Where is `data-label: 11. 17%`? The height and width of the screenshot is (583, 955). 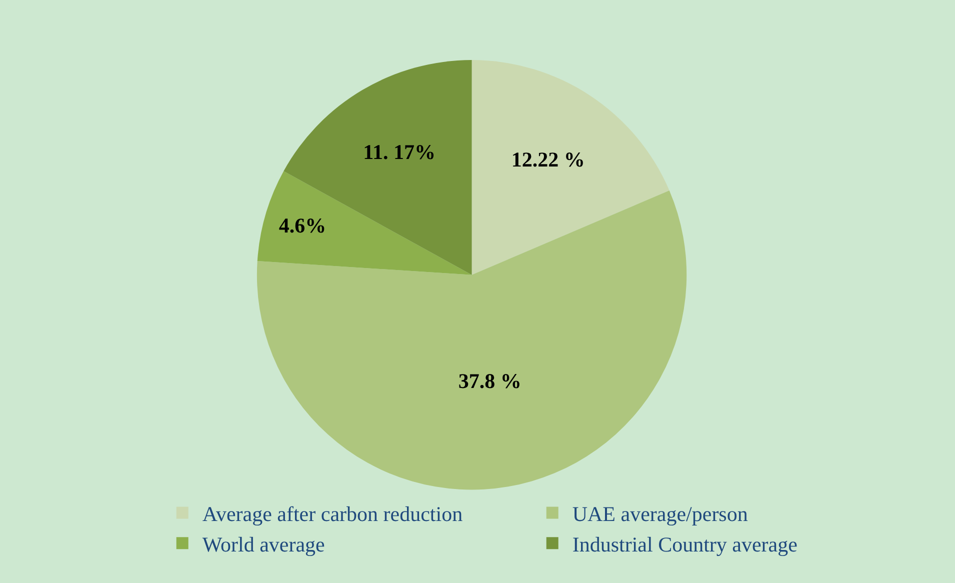 data-label: 11. 17% is located at coordinates (399, 152).